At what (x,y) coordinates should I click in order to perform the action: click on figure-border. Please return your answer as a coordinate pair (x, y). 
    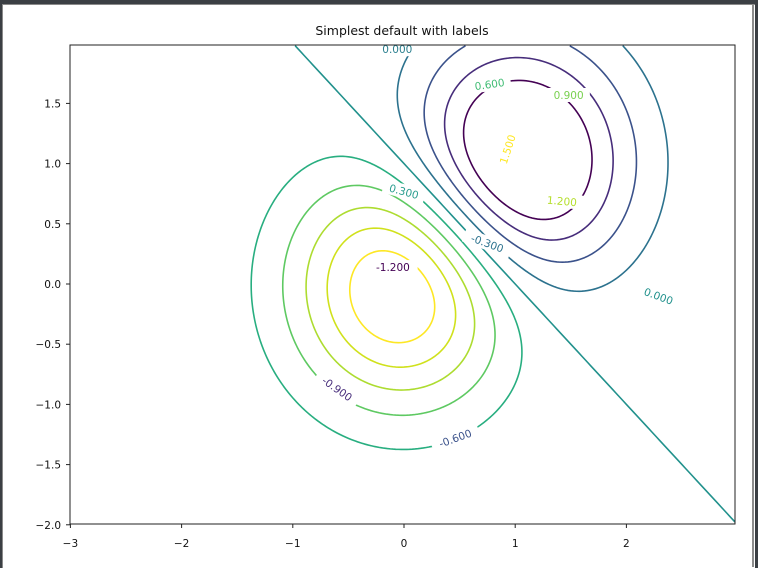
    Looking at the image, I should click on (753, 285).